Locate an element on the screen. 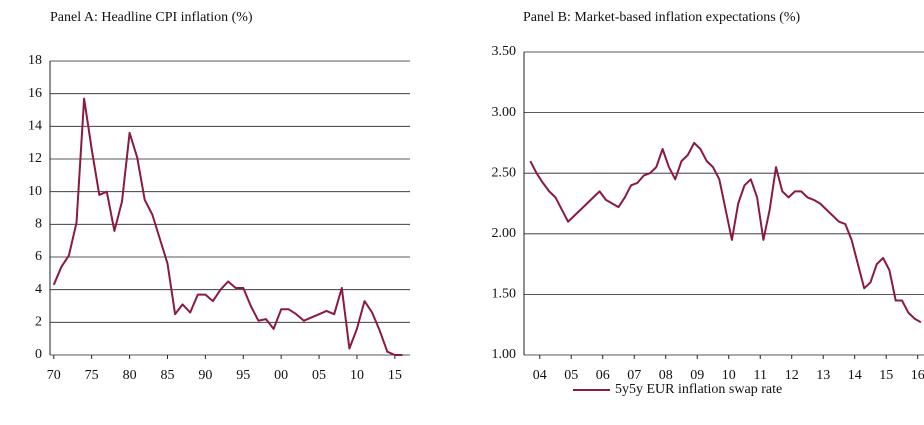  y-tick-label: 6 is located at coordinates (38, 256).